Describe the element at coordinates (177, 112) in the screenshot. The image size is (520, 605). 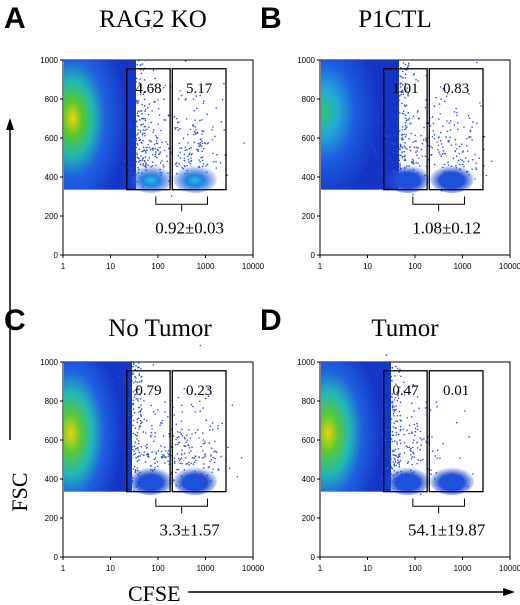
I see `event-dots` at that location.